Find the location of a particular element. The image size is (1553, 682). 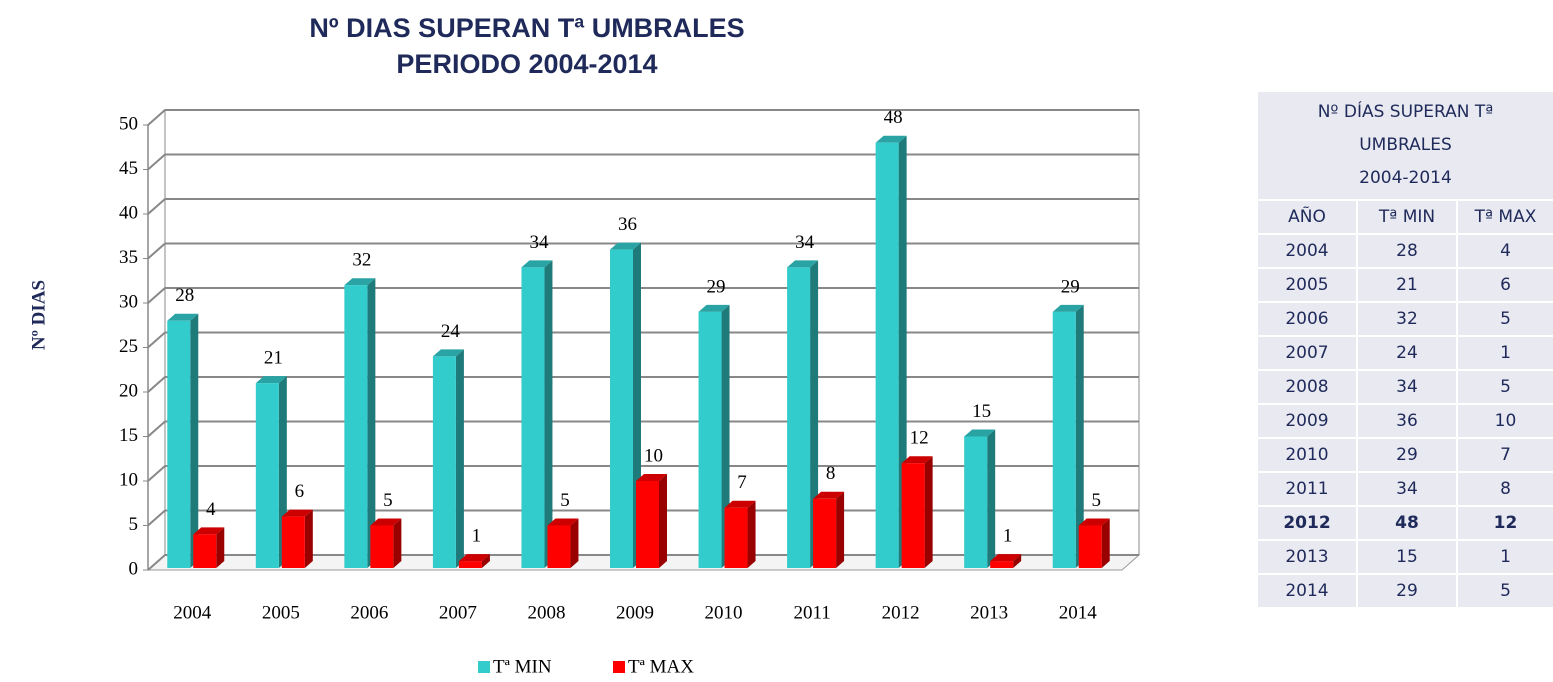

table-row: 2013 15 1 is located at coordinates (1405, 558).